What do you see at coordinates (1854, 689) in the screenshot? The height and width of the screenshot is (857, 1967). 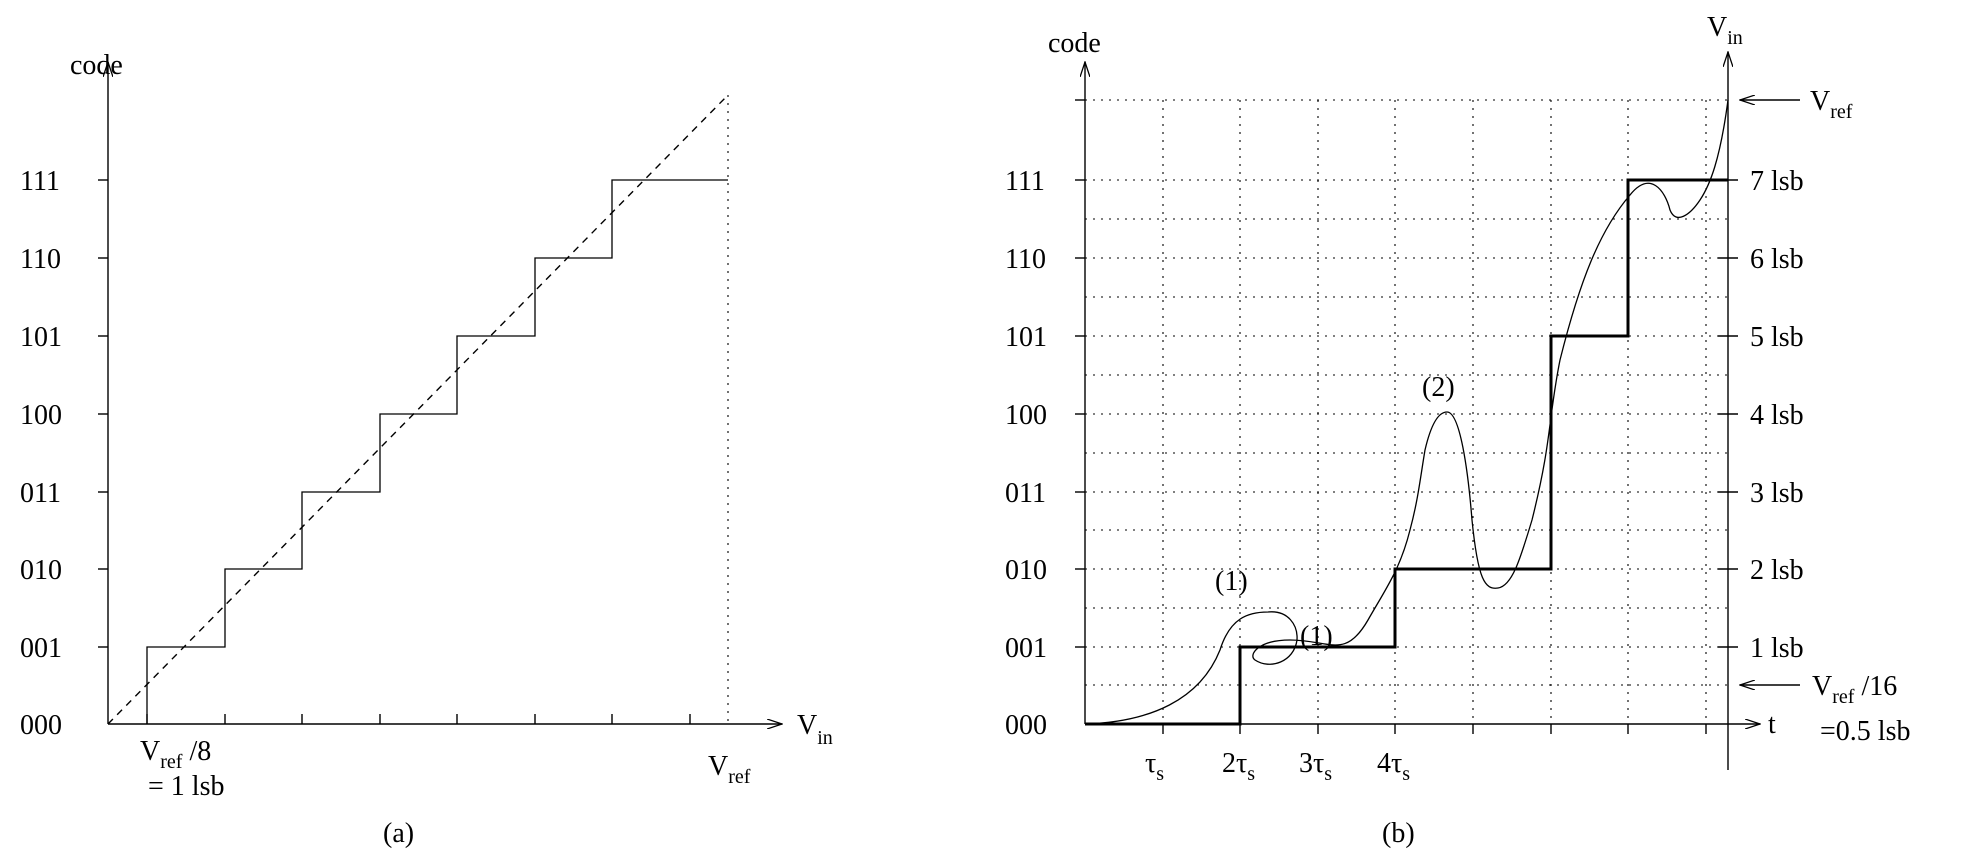 I see `panel-b-half-lsb-label: Vref /16` at bounding box center [1854, 689].